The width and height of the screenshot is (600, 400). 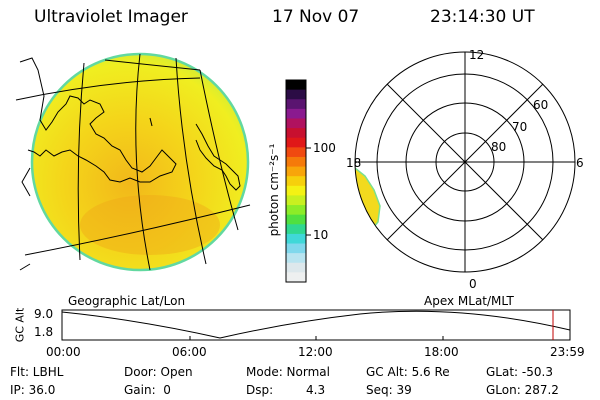 I want to click on status-glon: GLon: 287.2, so click(x=522, y=390).